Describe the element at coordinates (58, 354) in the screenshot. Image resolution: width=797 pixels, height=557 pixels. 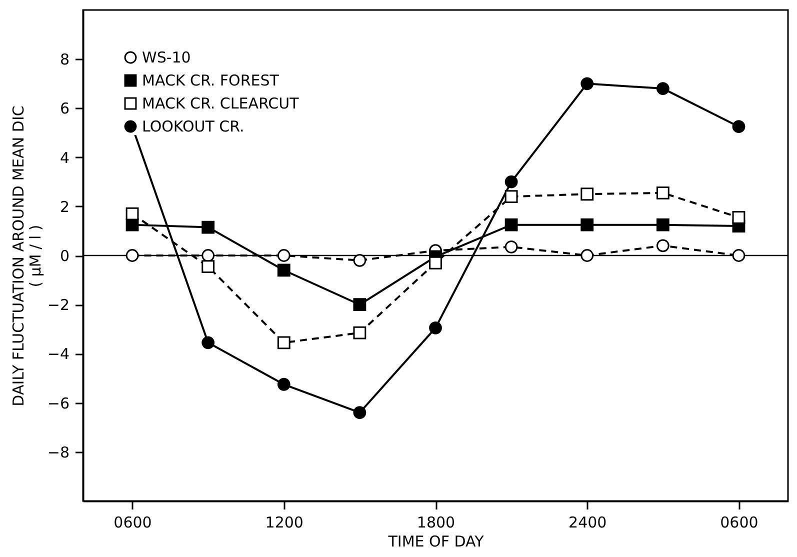
I see `y-tick-label: −4` at that location.